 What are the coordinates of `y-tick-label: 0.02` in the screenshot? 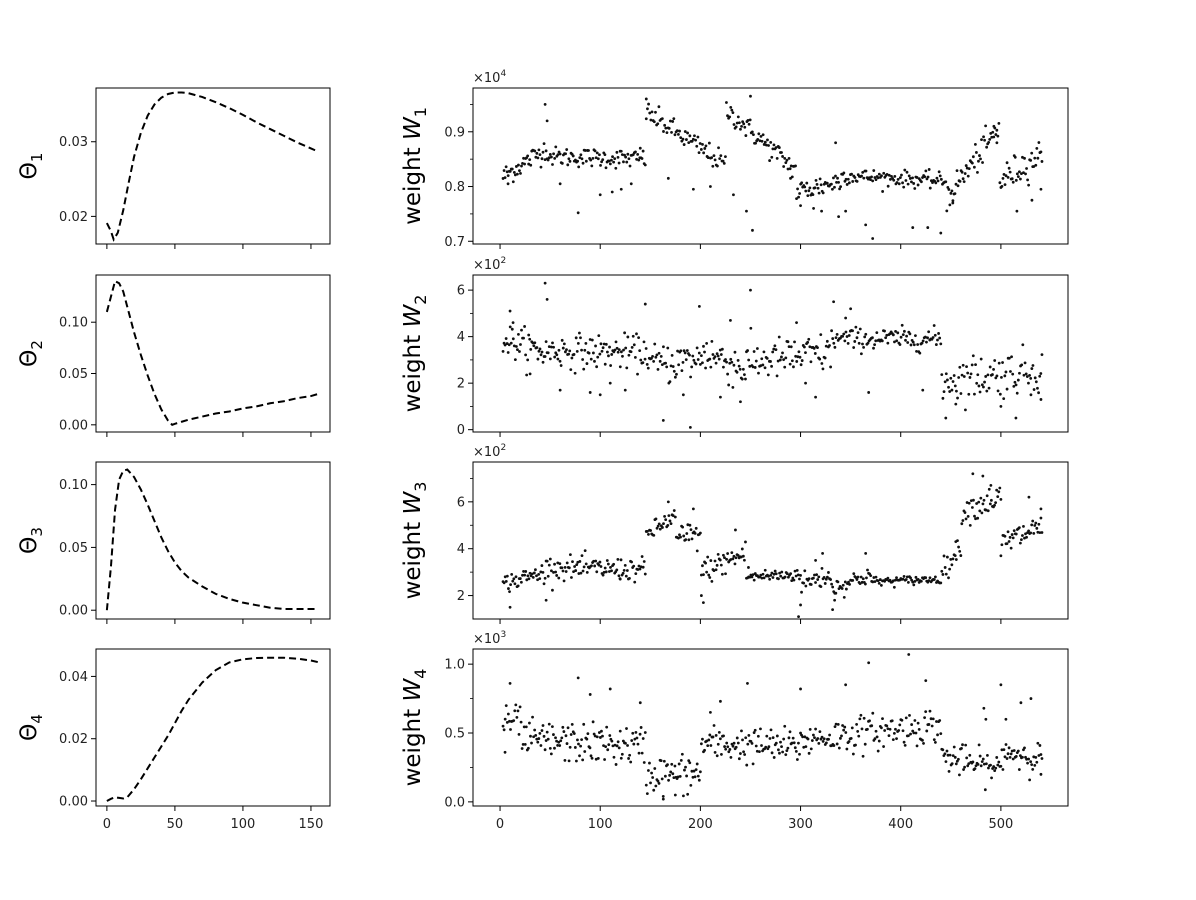 It's located at (73, 217).